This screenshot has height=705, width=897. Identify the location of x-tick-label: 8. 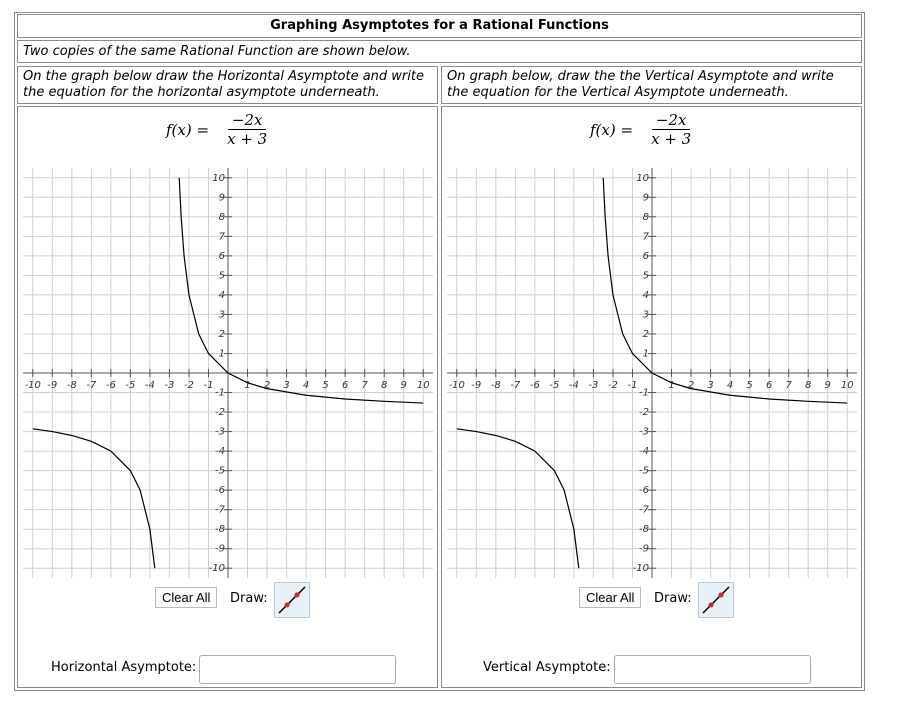
(808, 385).